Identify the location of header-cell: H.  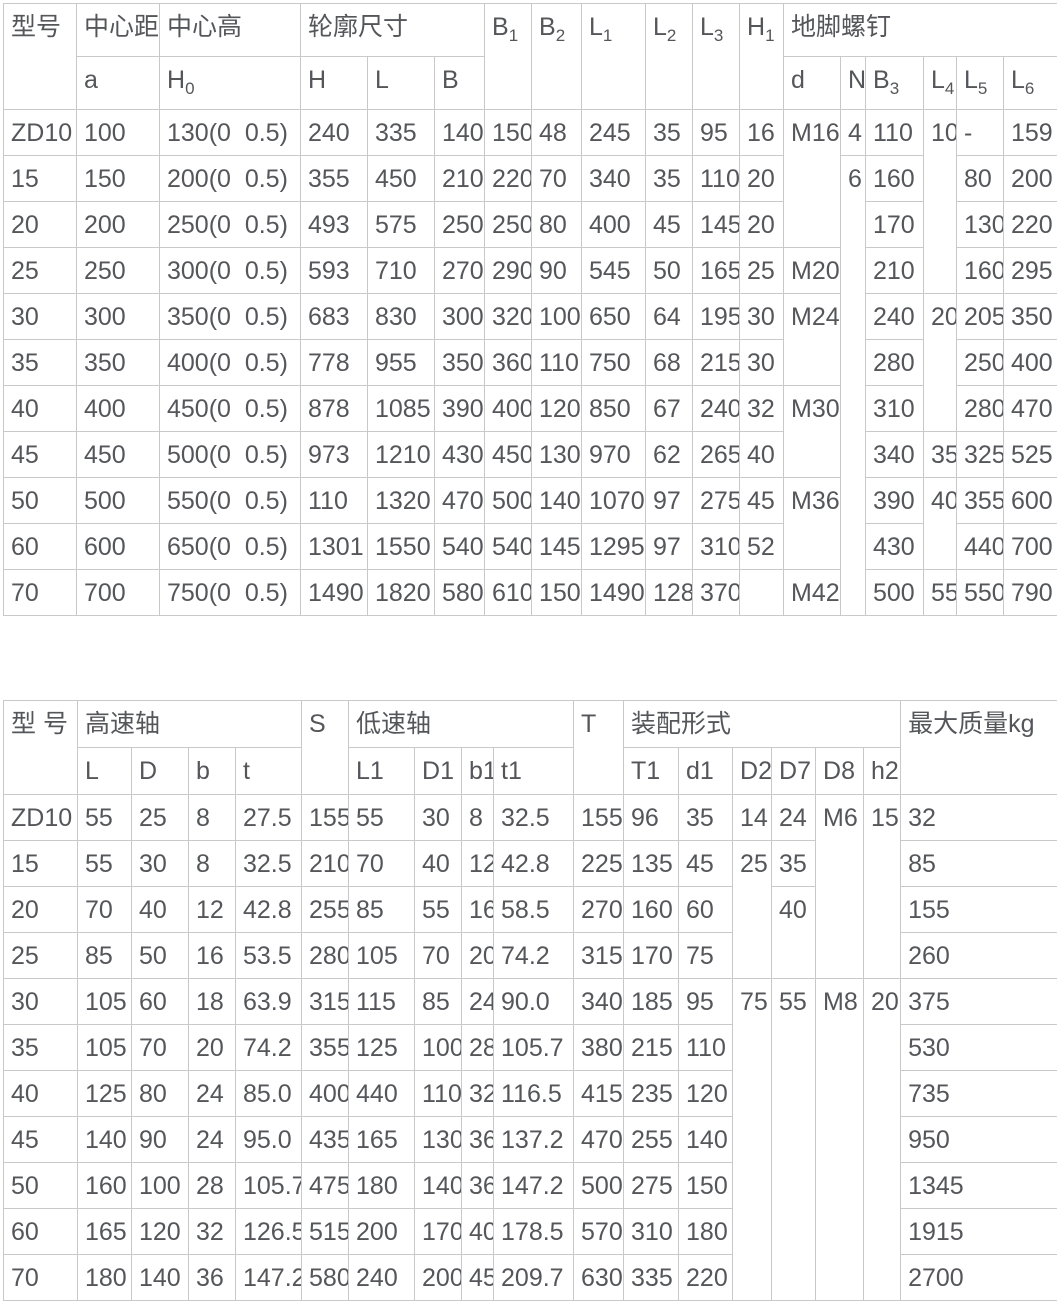
(334, 83).